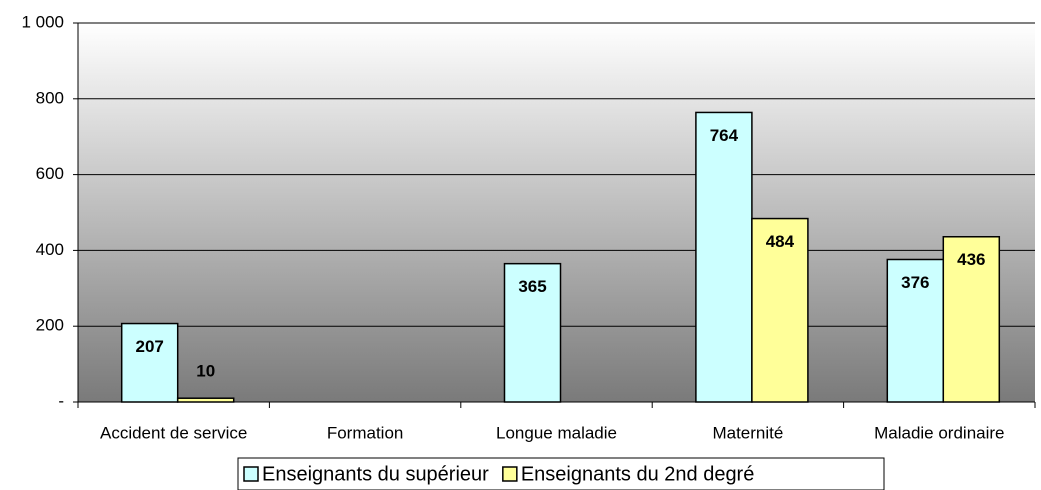  What do you see at coordinates (205, 371) in the screenshot?
I see `value-label: 10` at bounding box center [205, 371].